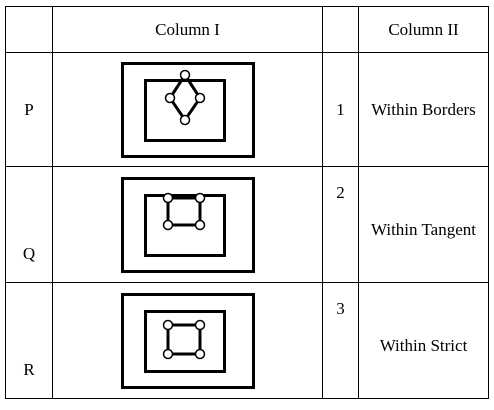  Describe the element at coordinates (187, 29) in the screenshot. I see `header-column-i: Column I` at that location.